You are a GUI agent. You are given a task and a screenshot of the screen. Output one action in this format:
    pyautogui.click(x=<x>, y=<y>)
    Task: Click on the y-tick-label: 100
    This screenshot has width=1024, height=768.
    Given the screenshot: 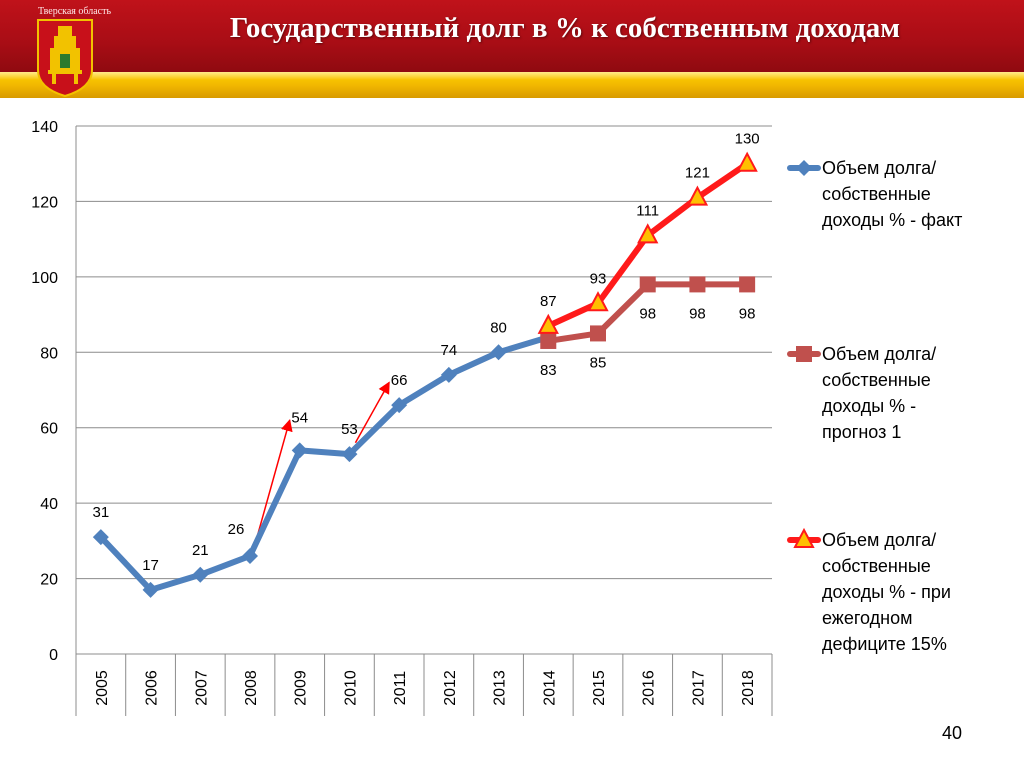 What is the action you would take?
    pyautogui.click(x=44, y=278)
    